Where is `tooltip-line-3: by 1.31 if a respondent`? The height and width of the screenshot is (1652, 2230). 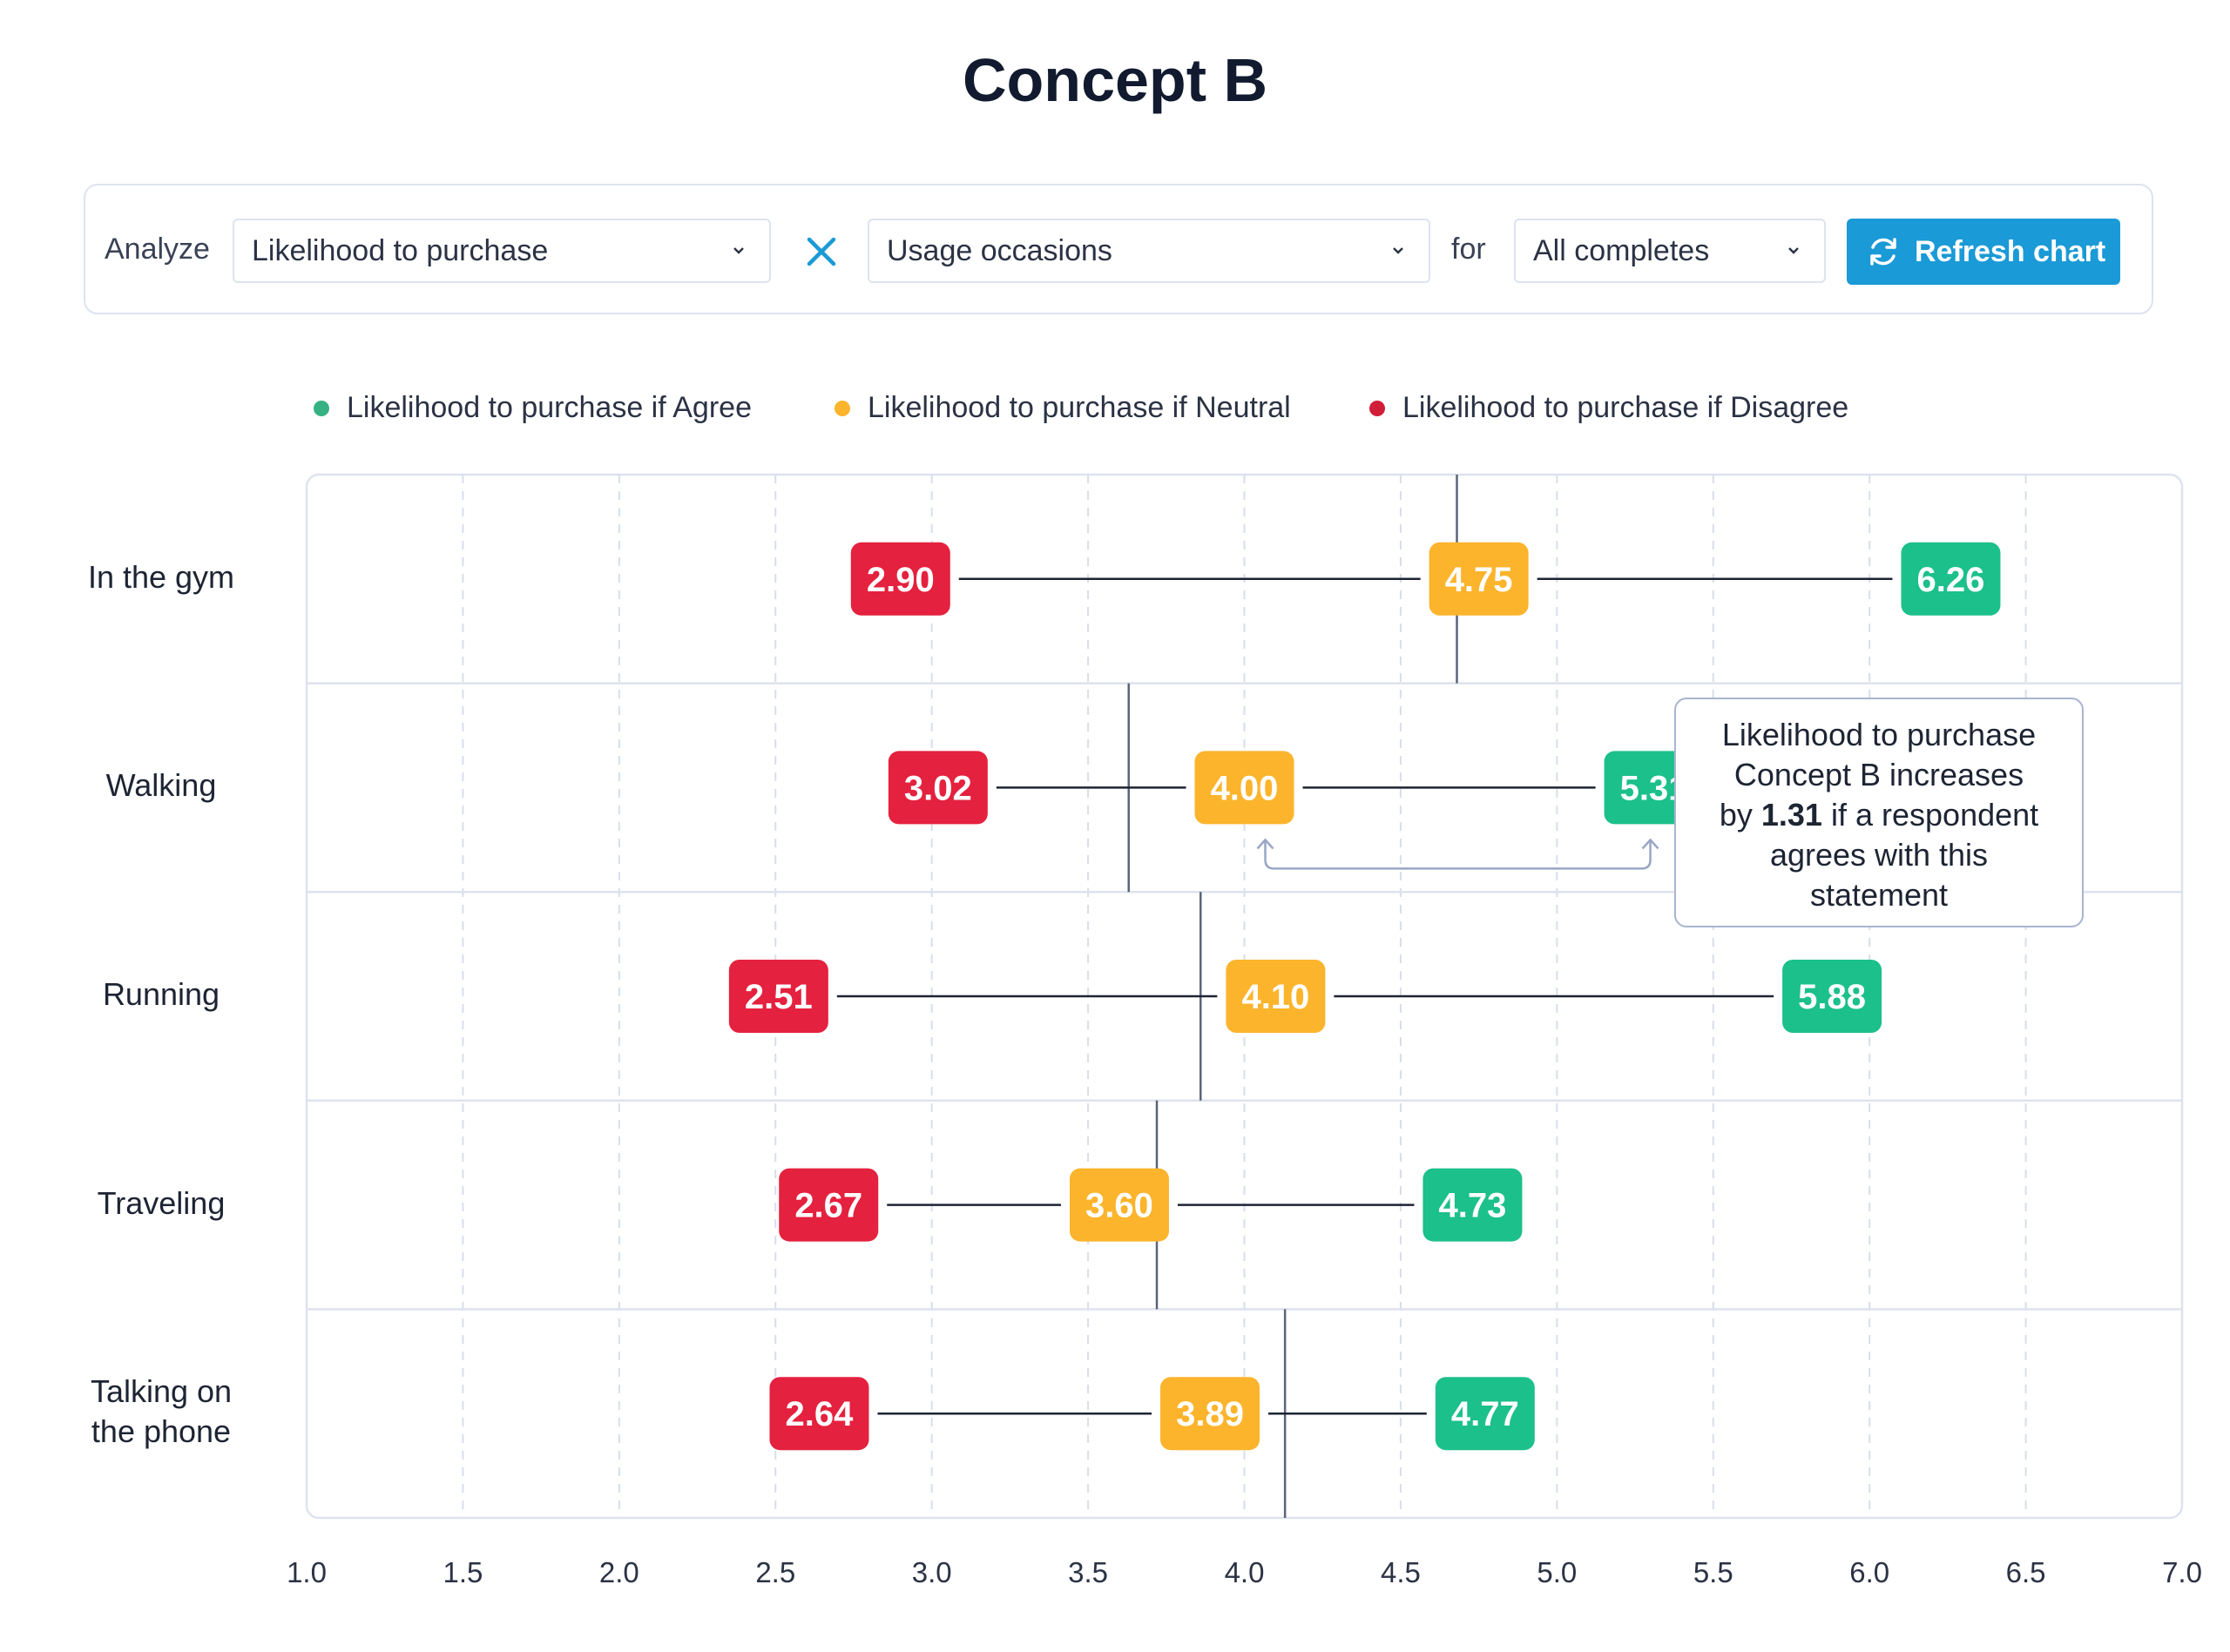 tooltip-line-3: by 1.31 if a respondent is located at coordinates (1879, 815).